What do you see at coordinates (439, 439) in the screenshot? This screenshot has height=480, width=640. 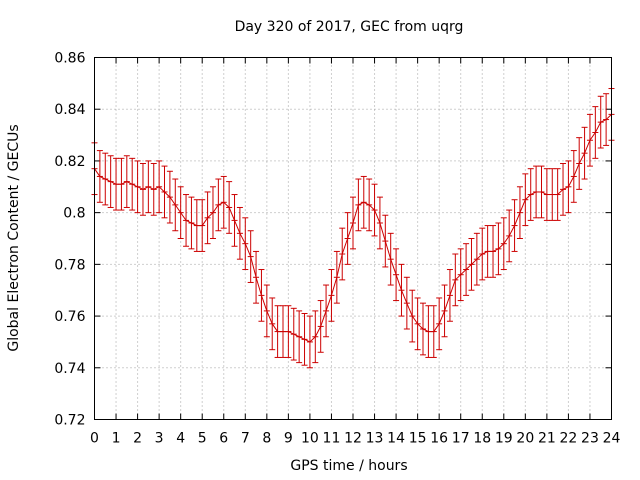 I see `x-tick-label: 16` at bounding box center [439, 439].